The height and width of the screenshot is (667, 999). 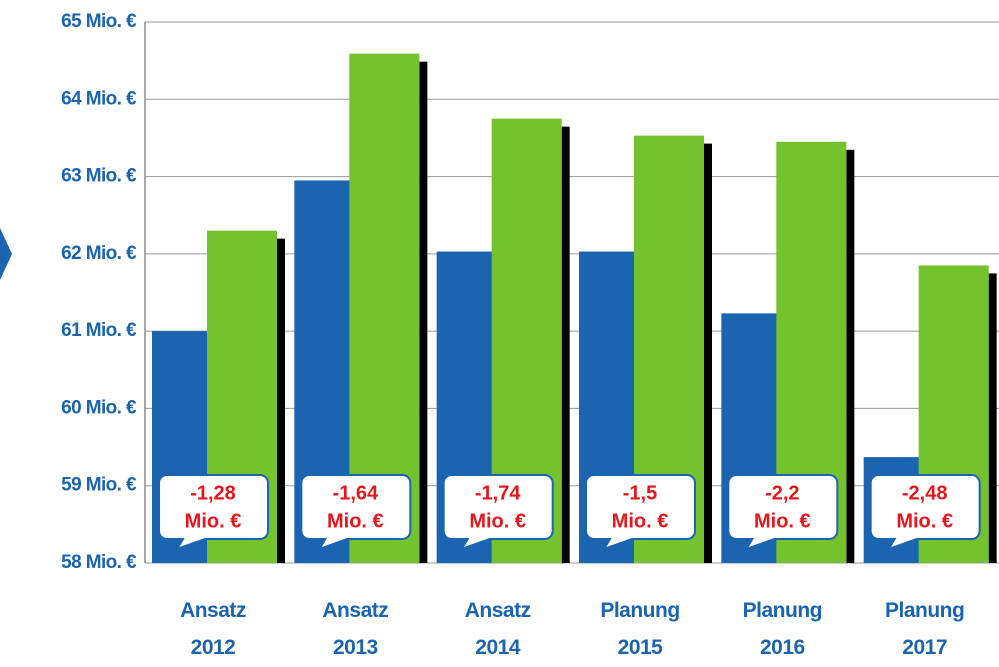 What do you see at coordinates (99, 21) in the screenshot?
I see `y-tick-label: 65 Mio. €` at bounding box center [99, 21].